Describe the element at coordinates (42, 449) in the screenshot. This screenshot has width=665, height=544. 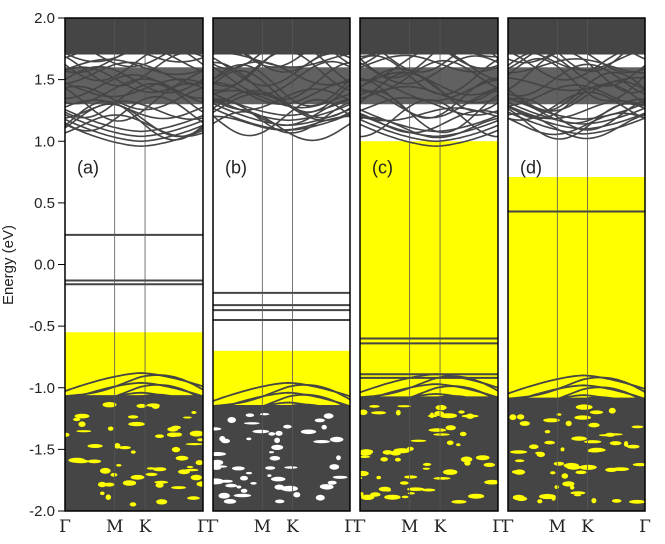
I see `y-tick-label: -1.5` at that location.